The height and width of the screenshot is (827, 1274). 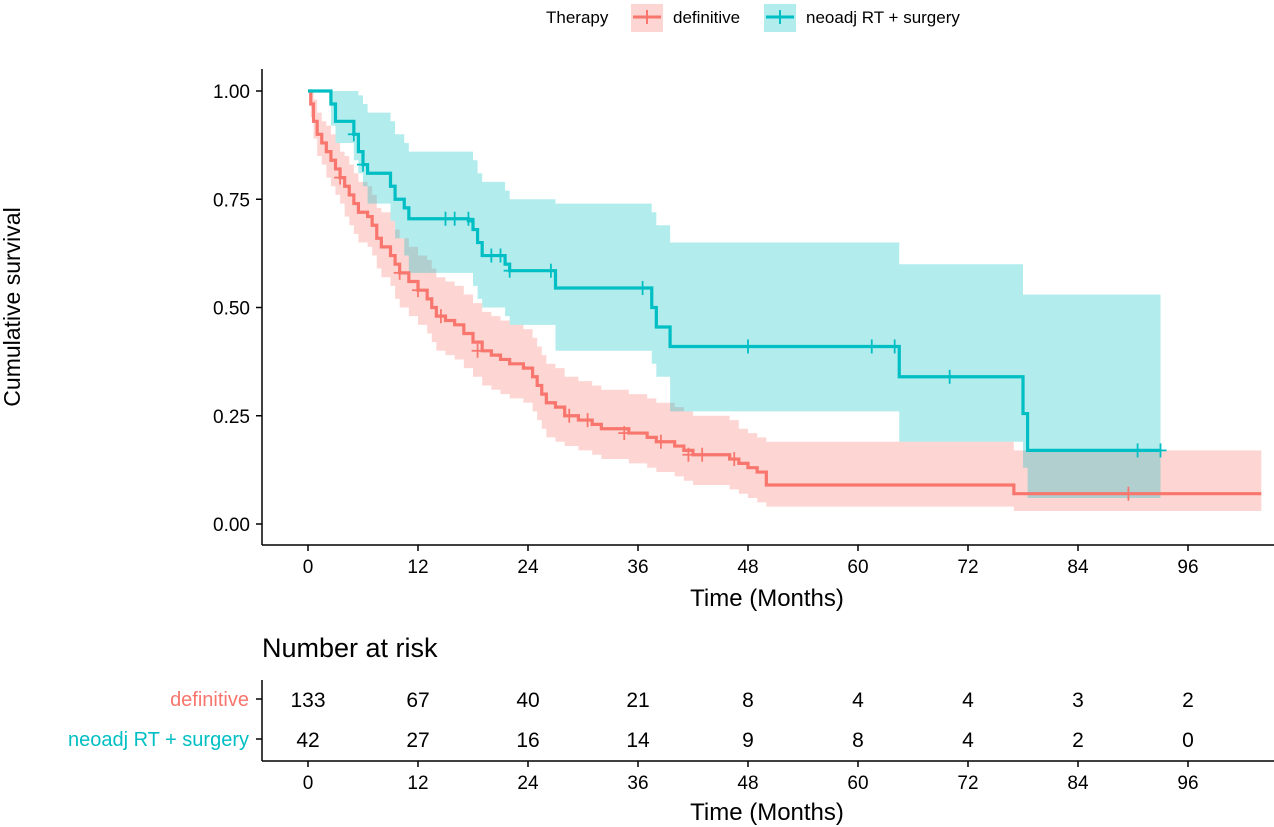 What do you see at coordinates (577, 17) in the screenshot?
I see `legend-title: Therapy` at bounding box center [577, 17].